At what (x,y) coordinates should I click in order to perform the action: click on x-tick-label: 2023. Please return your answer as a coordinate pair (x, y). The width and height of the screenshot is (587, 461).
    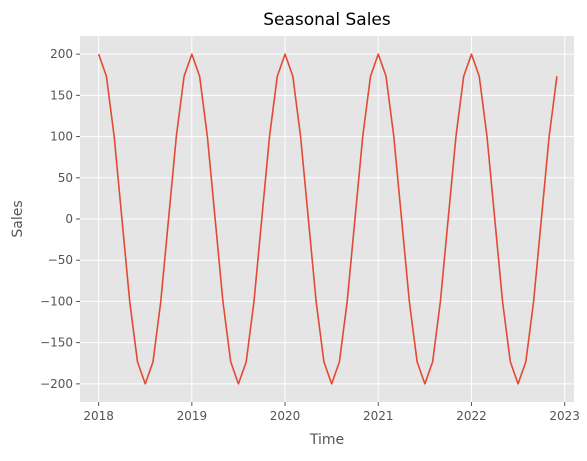
    Looking at the image, I should click on (564, 416).